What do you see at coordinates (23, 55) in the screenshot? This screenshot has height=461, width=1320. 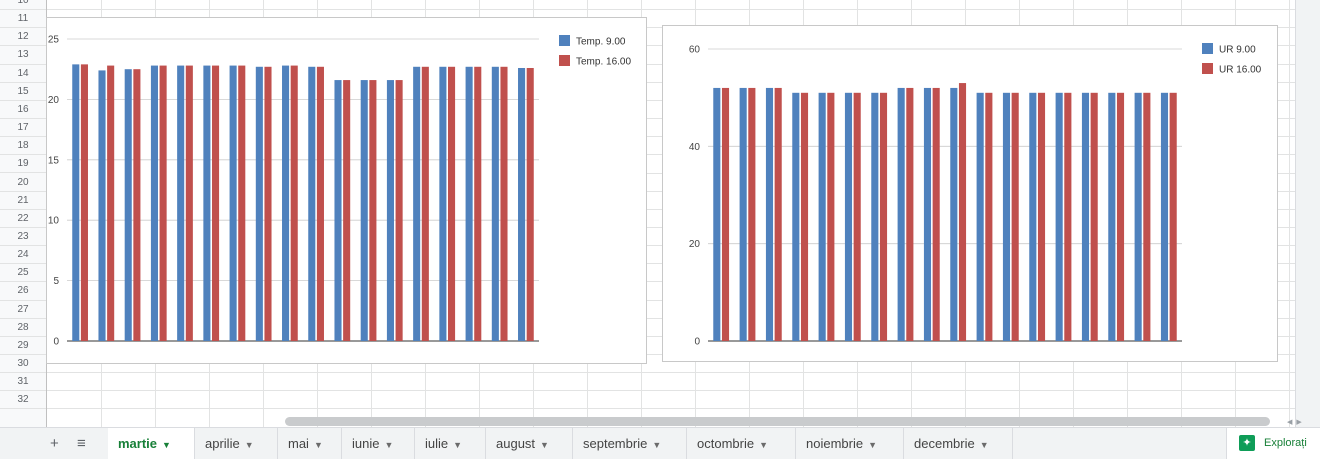 I see `row-header: 13` at bounding box center [23, 55].